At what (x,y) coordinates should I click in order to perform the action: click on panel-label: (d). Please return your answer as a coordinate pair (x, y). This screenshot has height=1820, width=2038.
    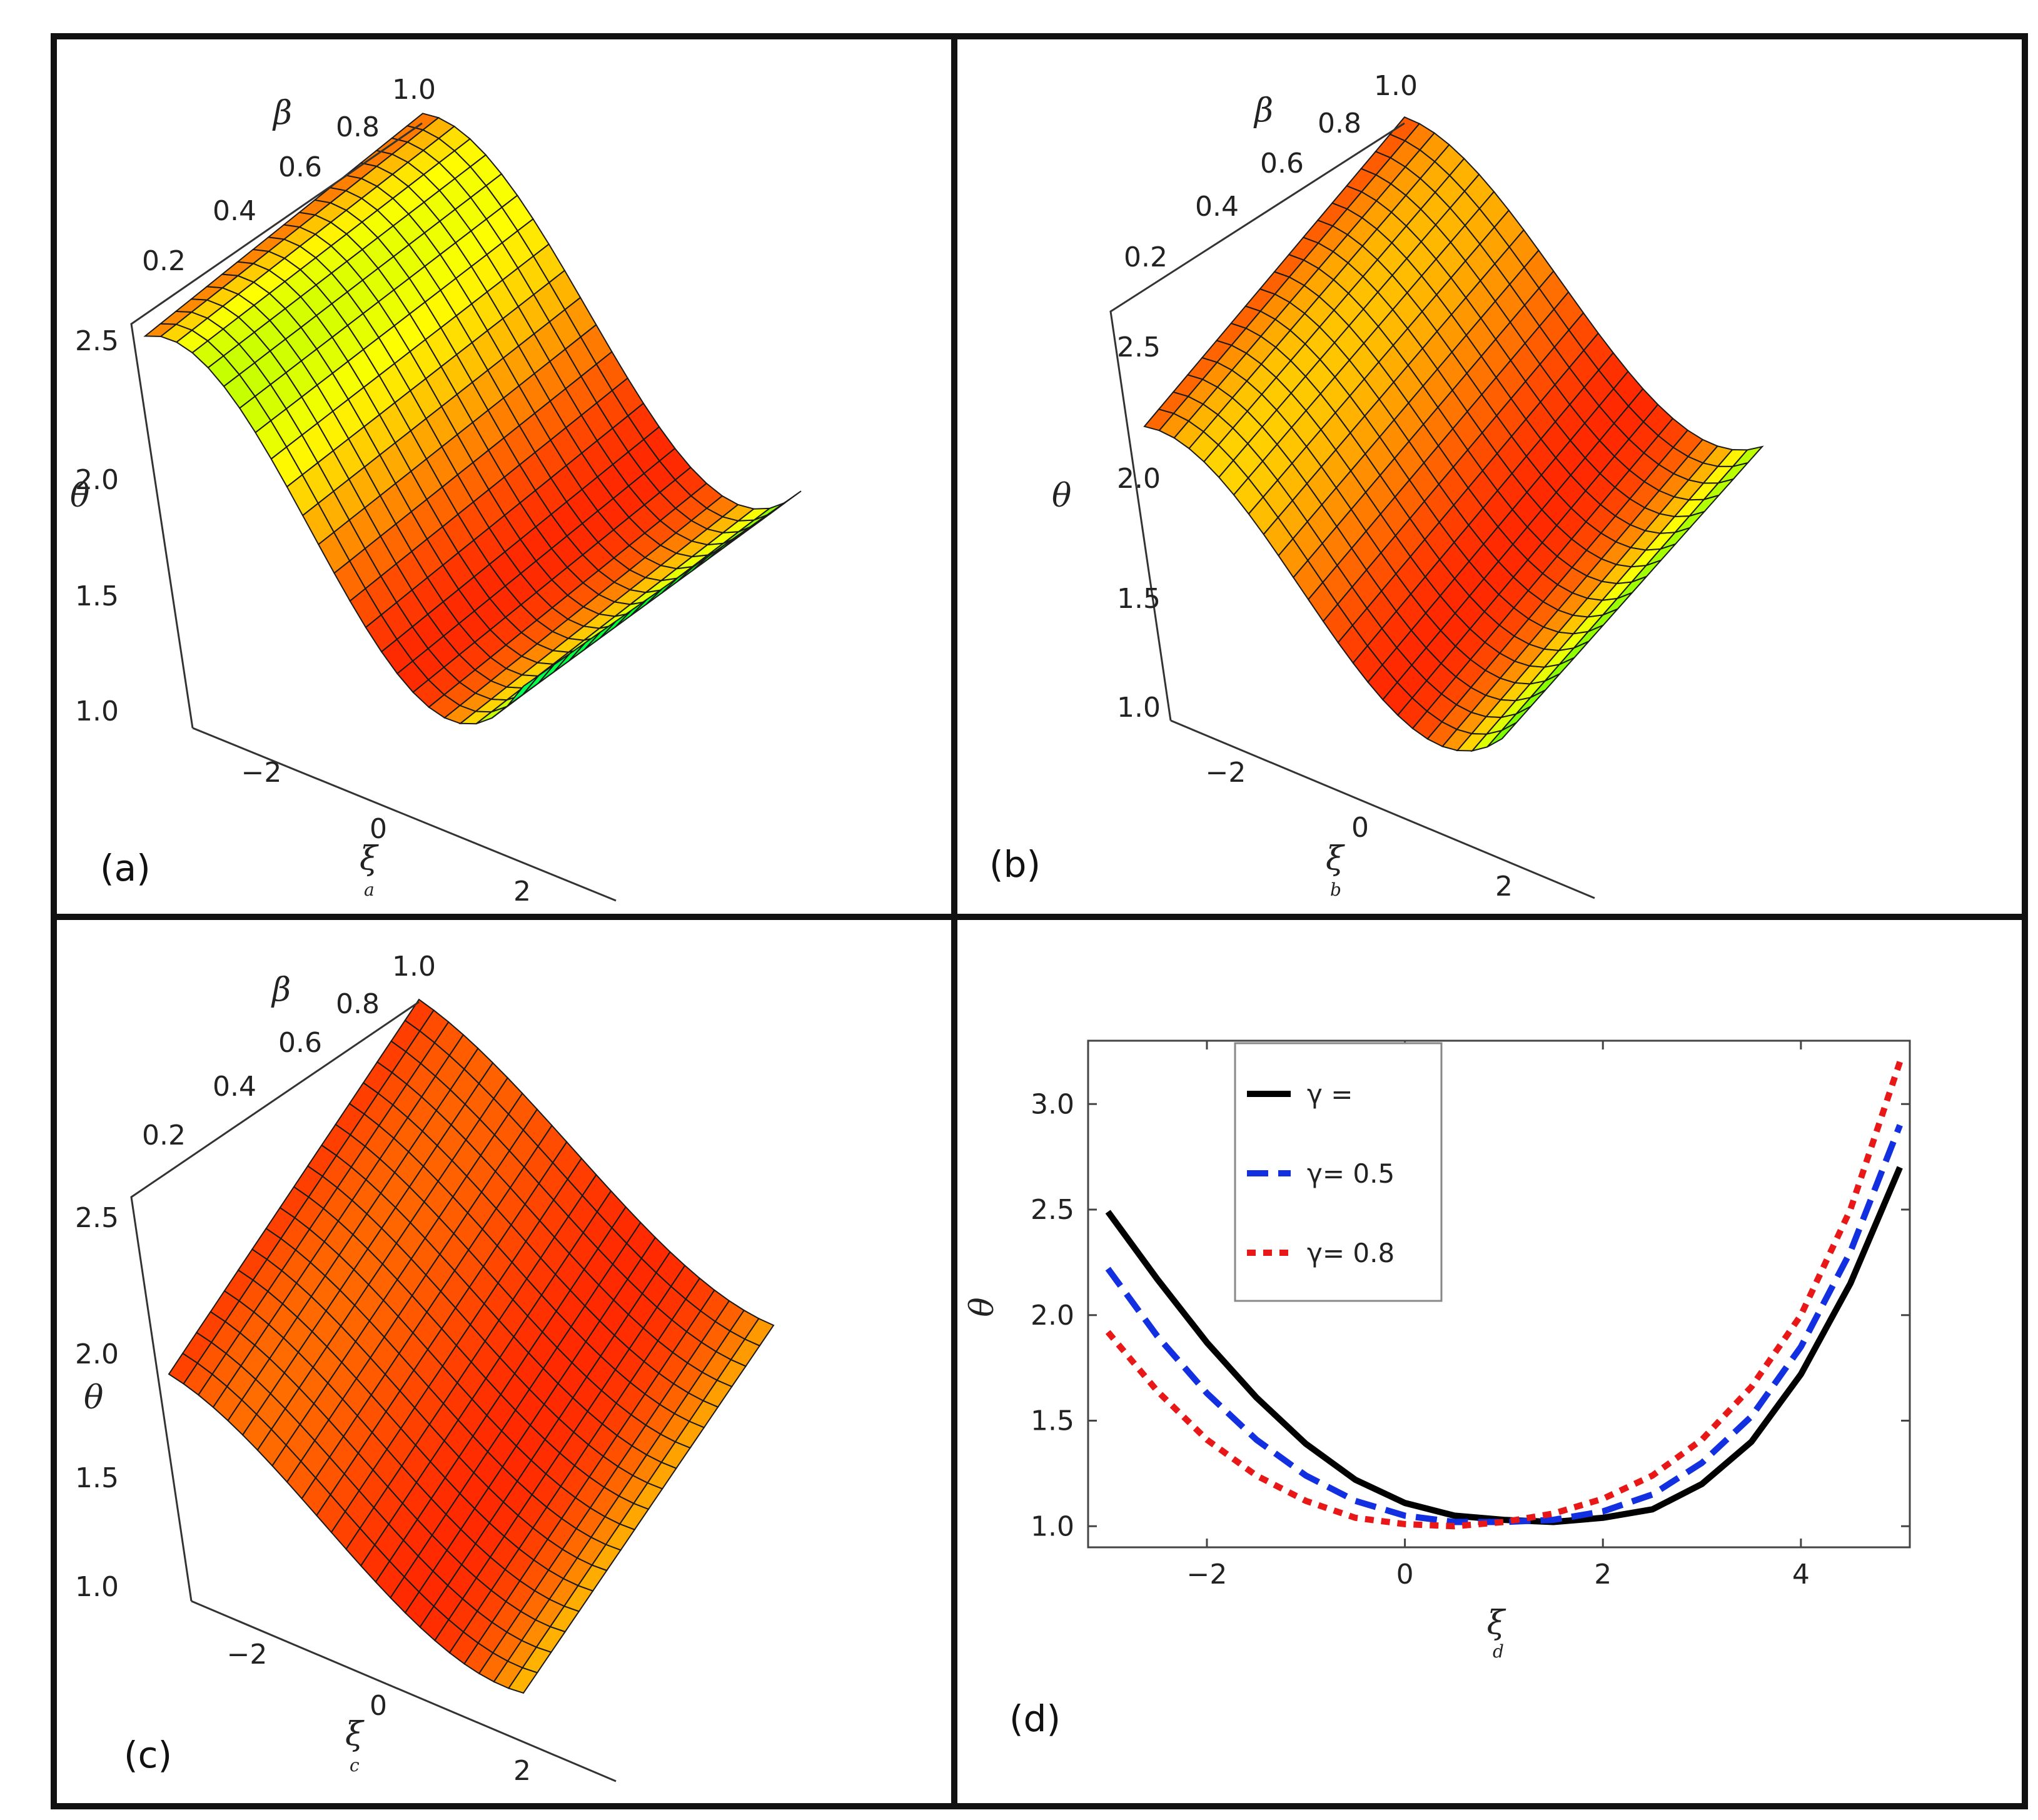
    Looking at the image, I should click on (1035, 1718).